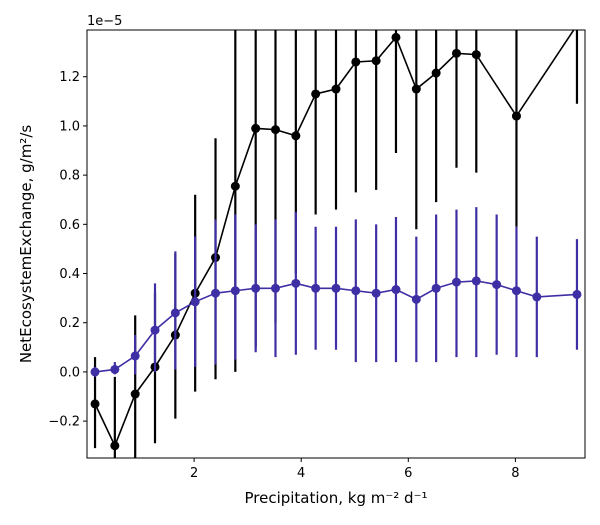 This screenshot has width=600, height=525. What do you see at coordinates (355, 469) in the screenshot?
I see `x-axis-ticks: 2 4 6 8` at bounding box center [355, 469].